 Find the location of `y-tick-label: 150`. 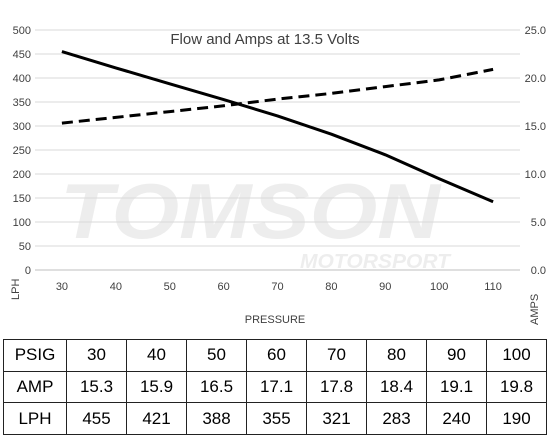

y-tick-label: 150 is located at coordinates (22, 199).